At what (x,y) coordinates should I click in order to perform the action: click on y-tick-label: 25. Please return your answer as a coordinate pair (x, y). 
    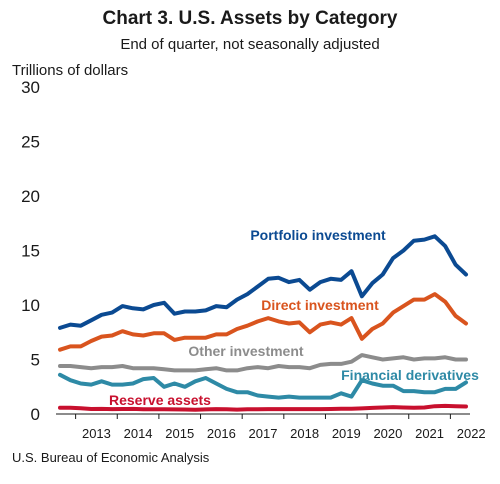
    Looking at the image, I should click on (30, 142).